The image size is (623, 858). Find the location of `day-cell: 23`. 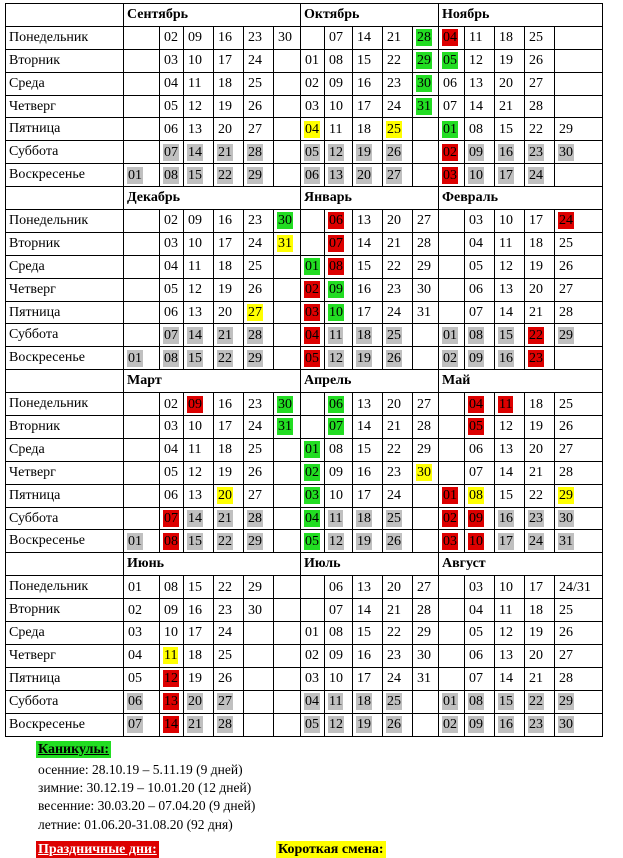

day-cell: 23 is located at coordinates (397, 655).